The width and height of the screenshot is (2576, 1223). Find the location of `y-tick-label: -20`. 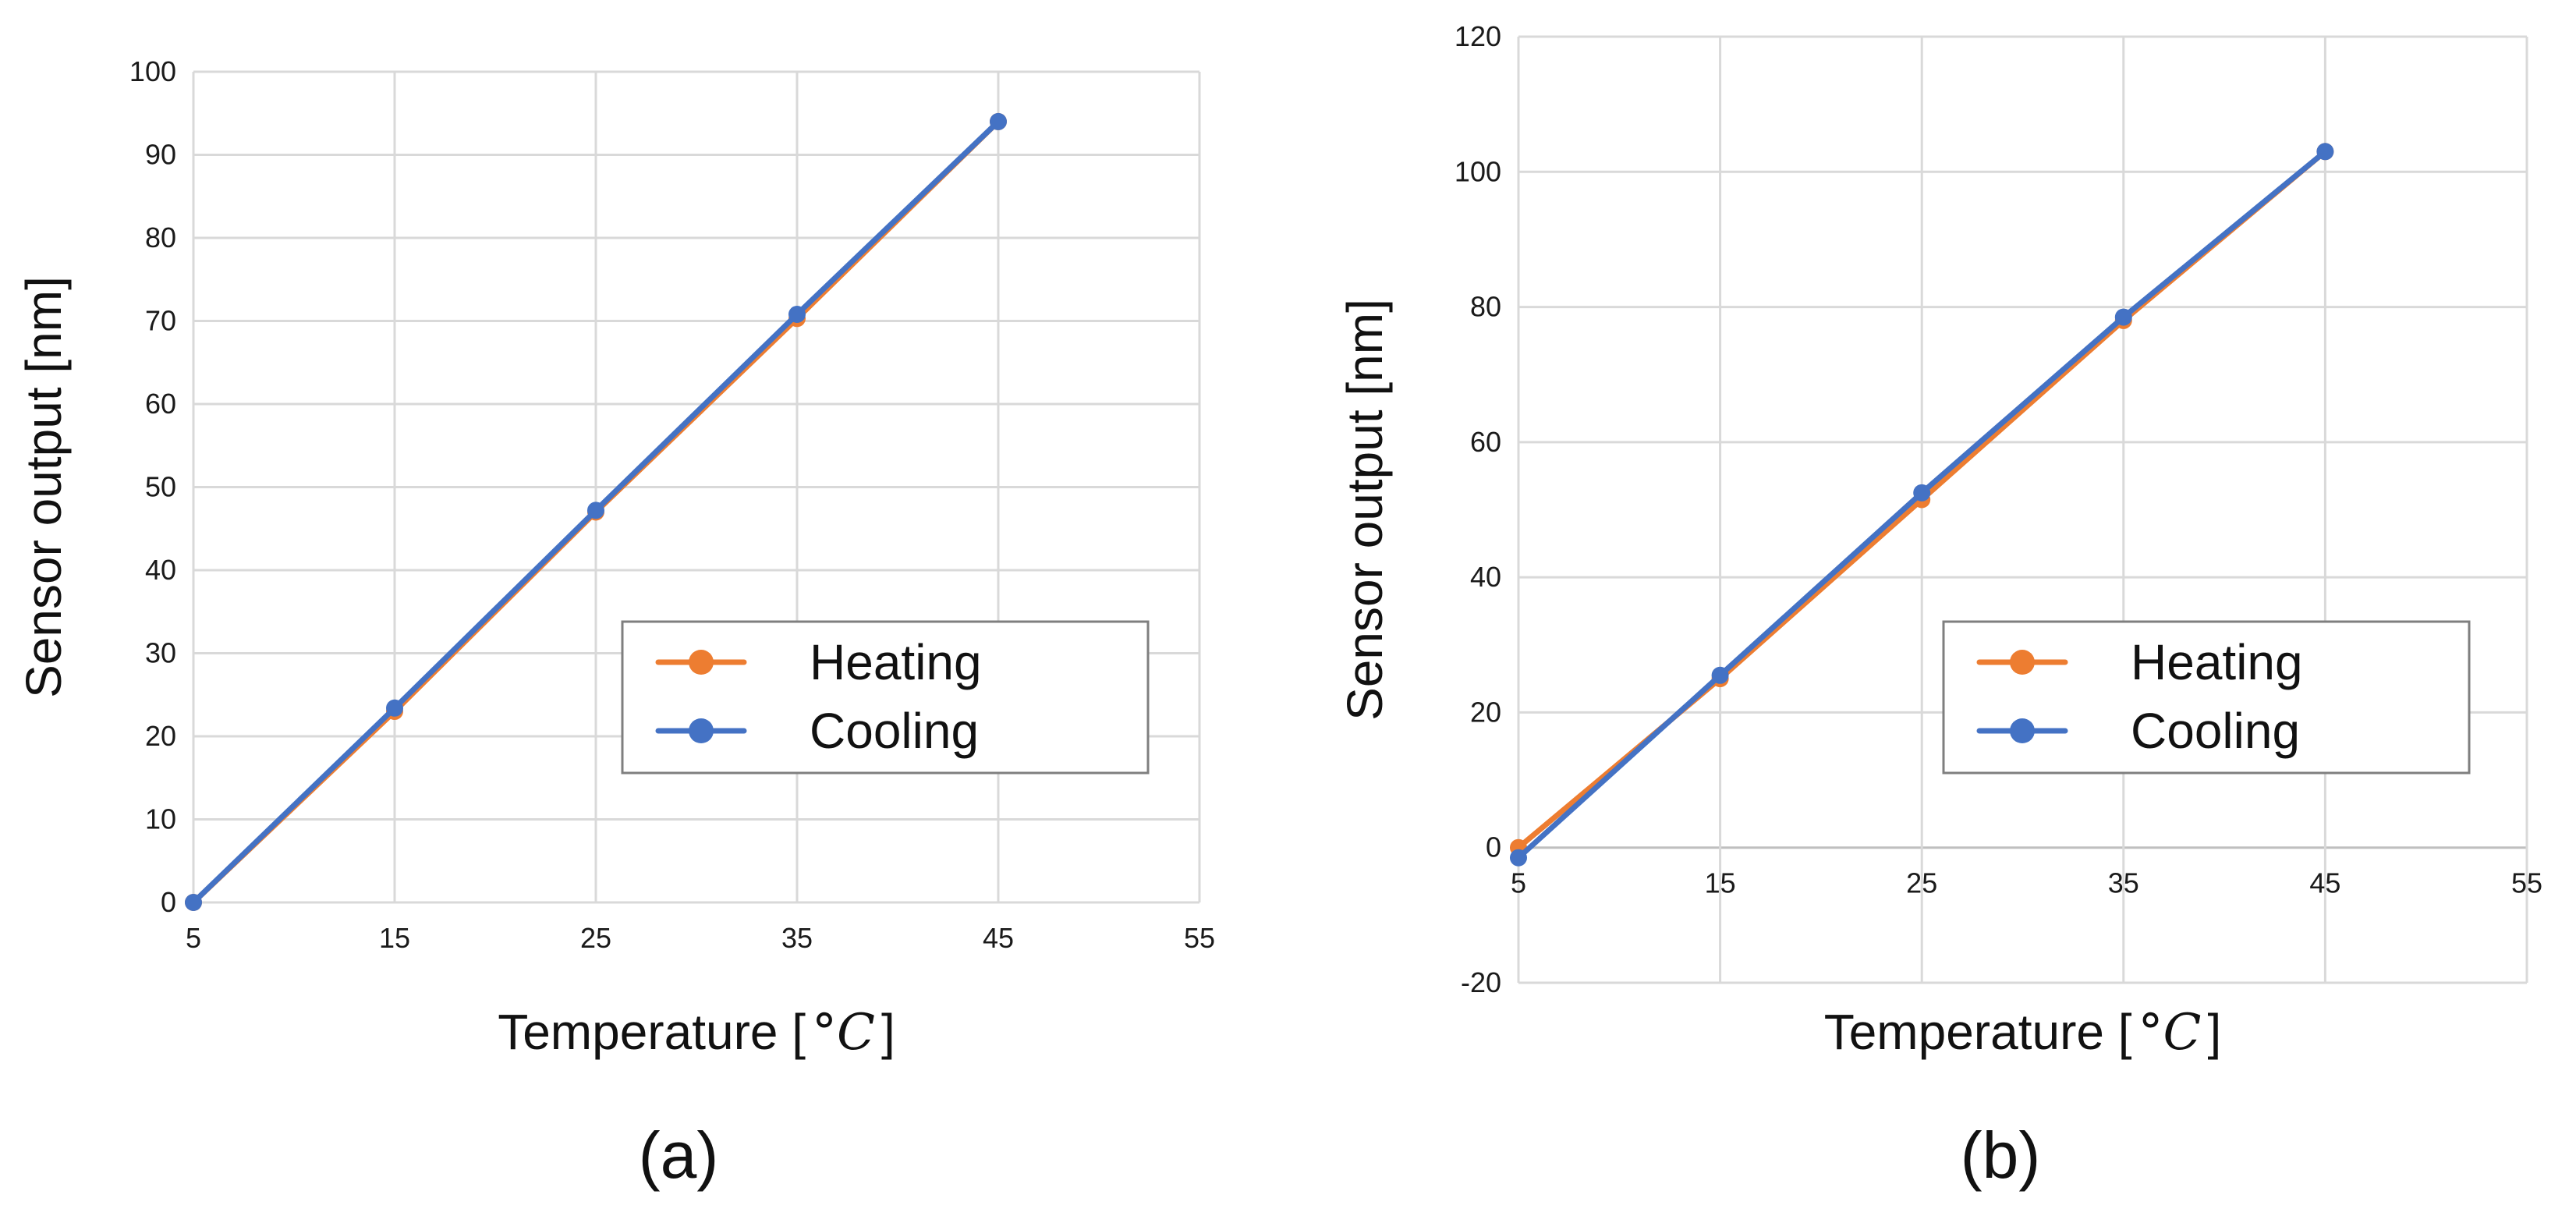

y-tick-label: -20 is located at coordinates (1481, 982).